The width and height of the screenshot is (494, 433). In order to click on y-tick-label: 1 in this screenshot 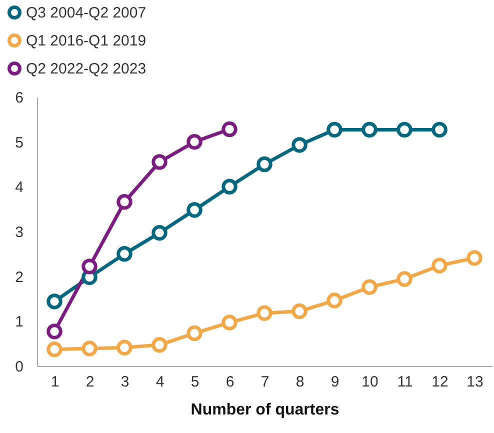, I will do `click(19, 322)`.